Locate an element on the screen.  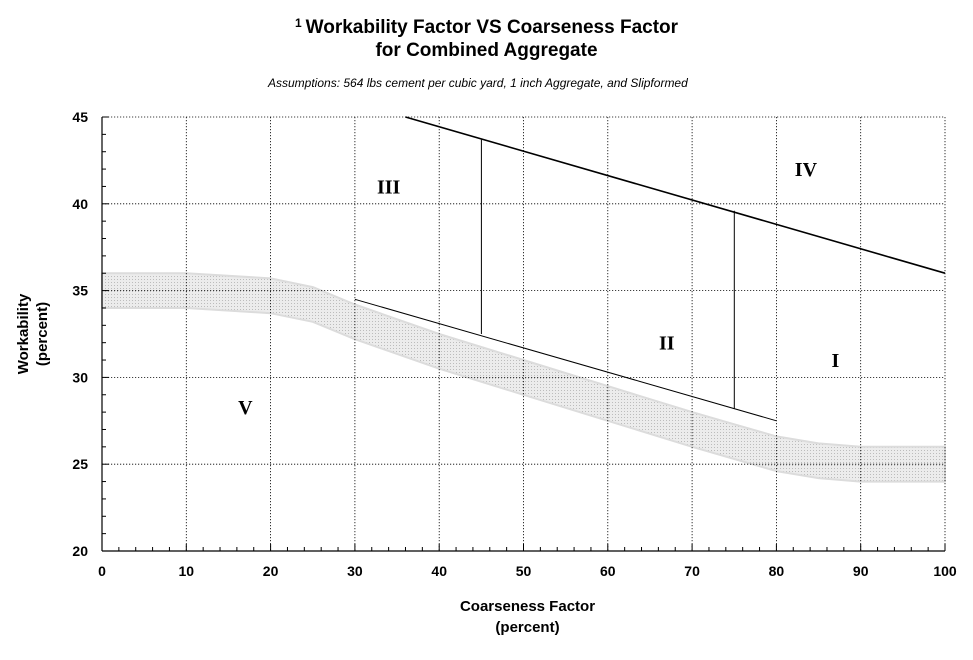
x-tick-label: 90 is located at coordinates (861, 571).